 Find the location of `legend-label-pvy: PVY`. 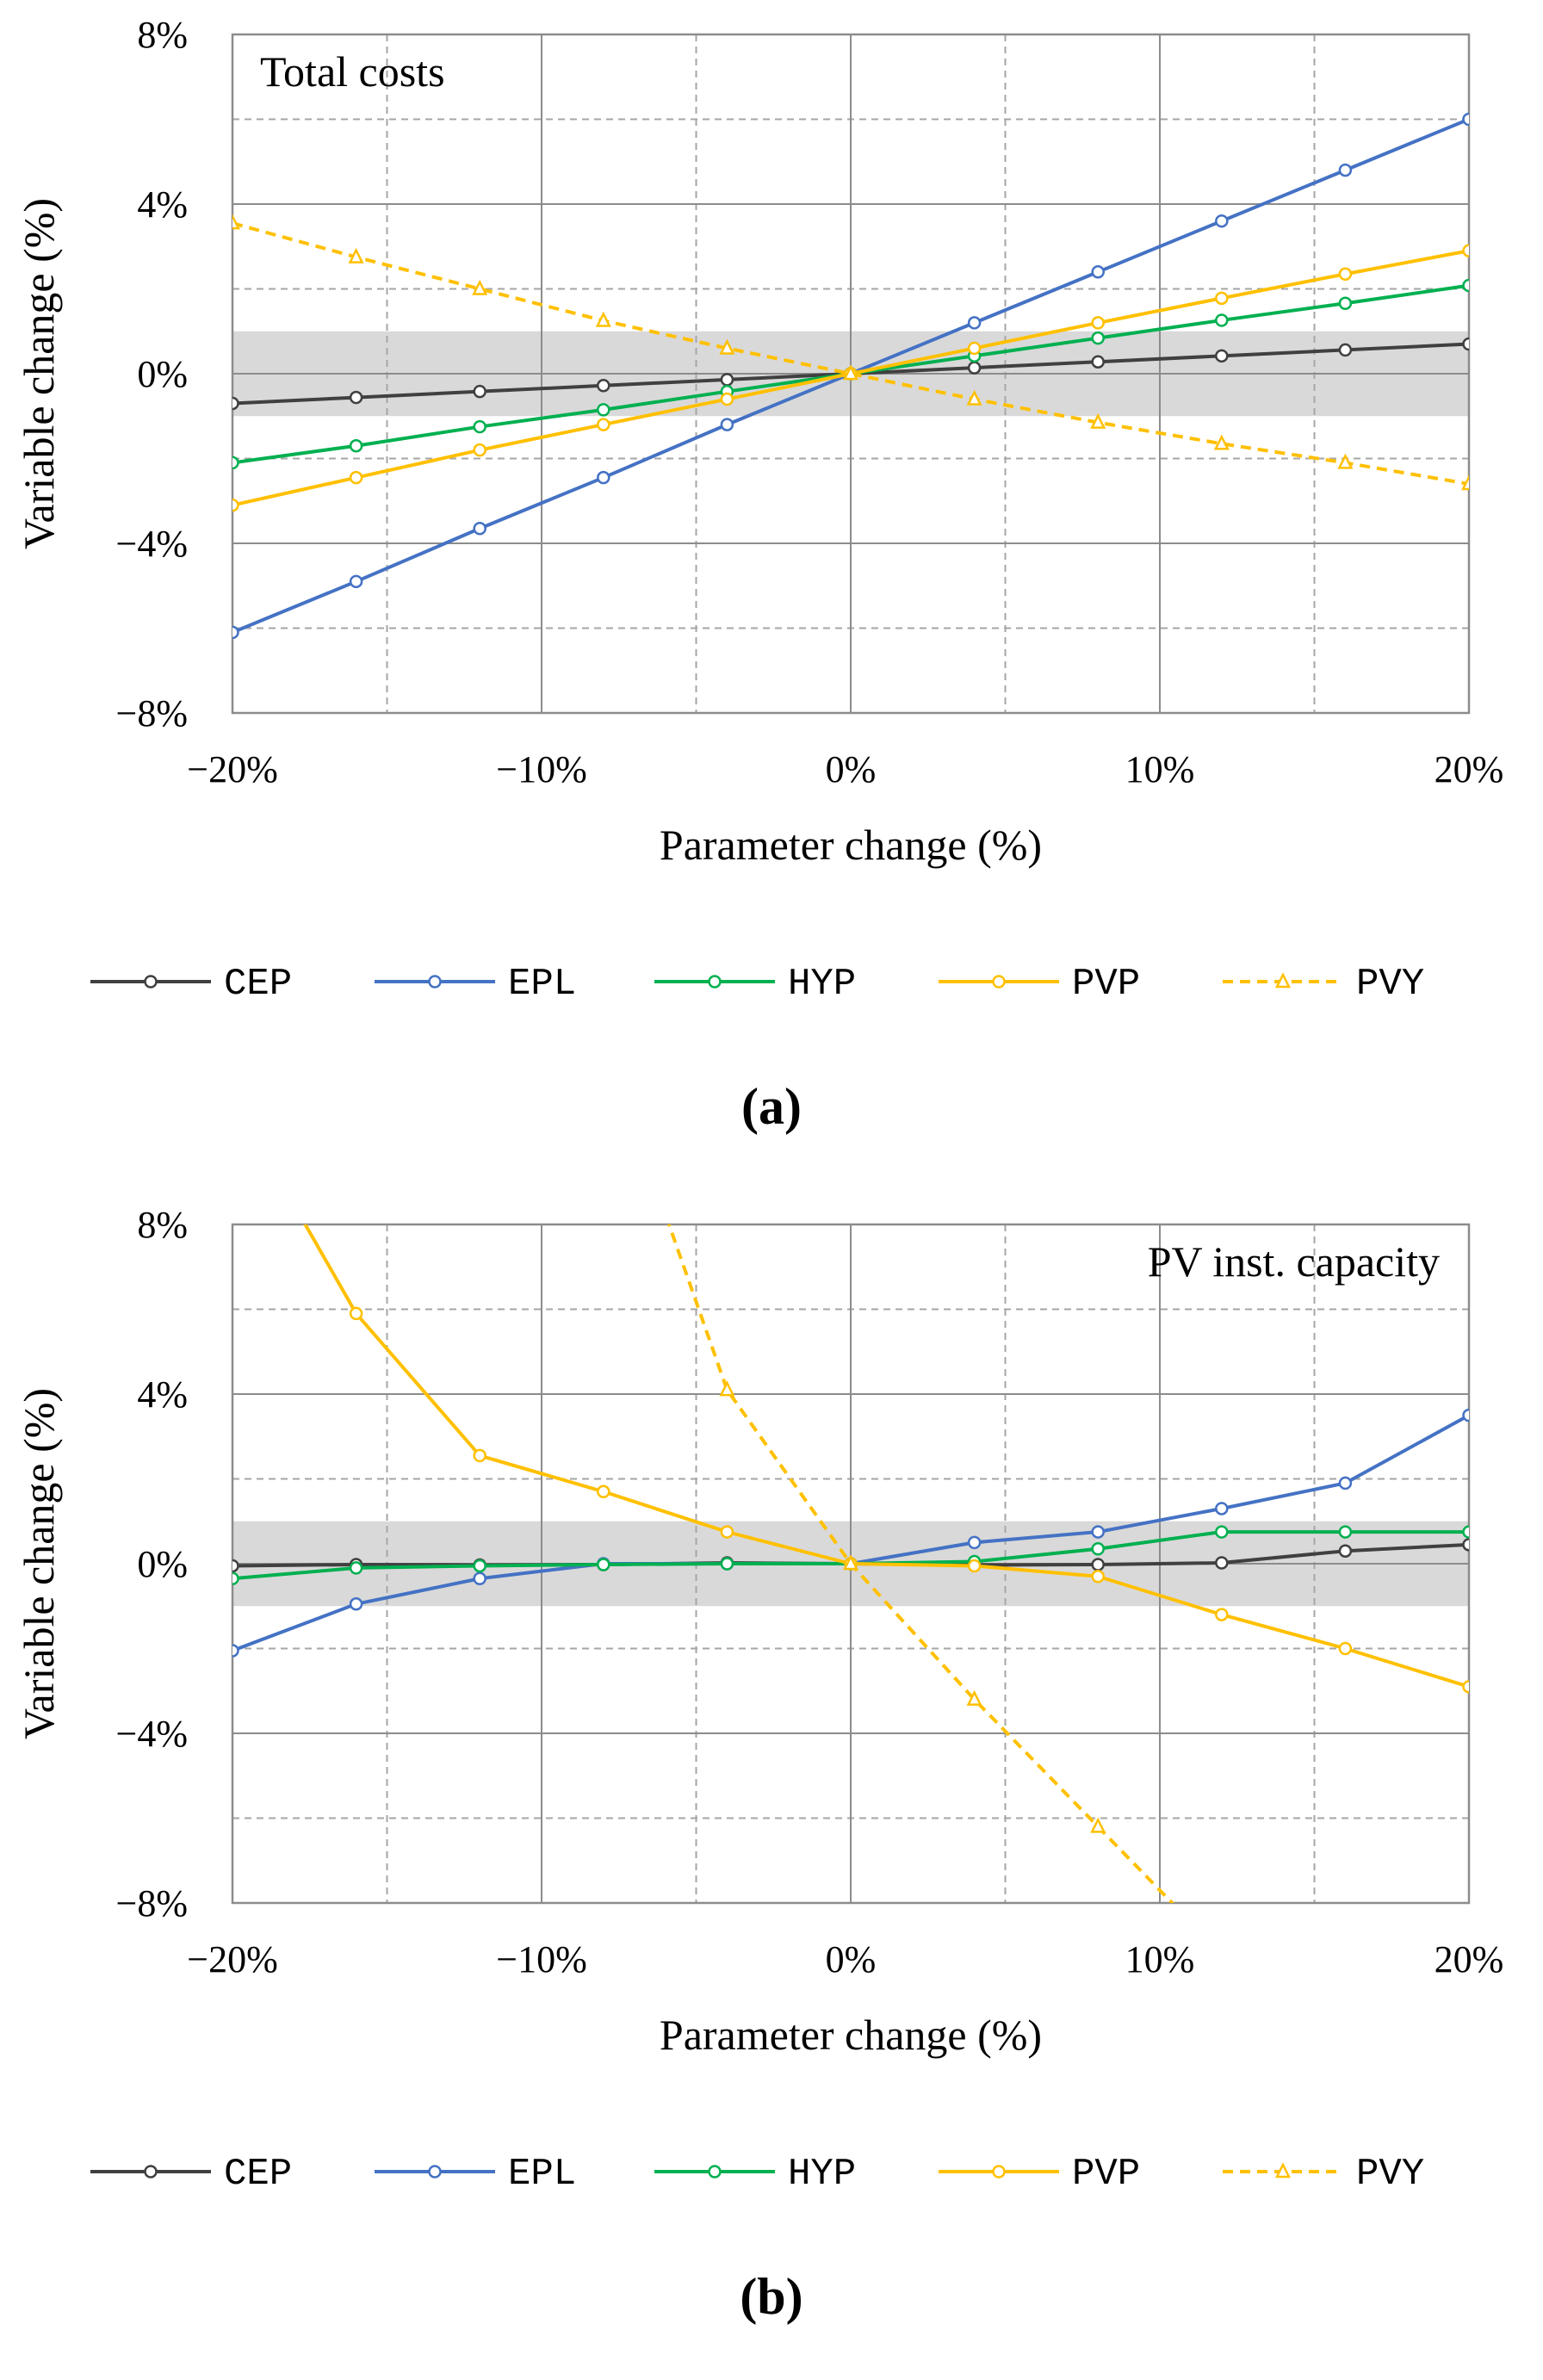

legend-label-pvy: PVY is located at coordinates (1390, 2175).